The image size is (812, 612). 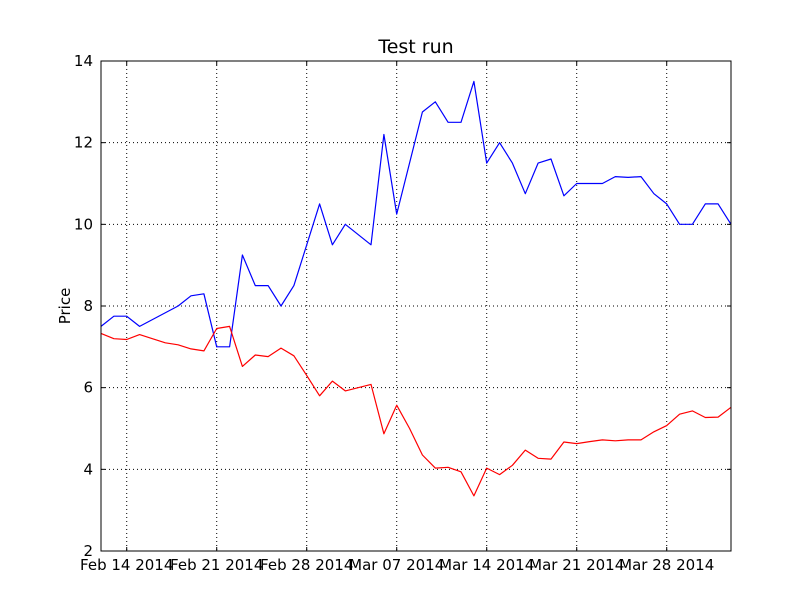 What do you see at coordinates (126, 565) in the screenshot?
I see `x-tick-label: Feb 14 2014` at bounding box center [126, 565].